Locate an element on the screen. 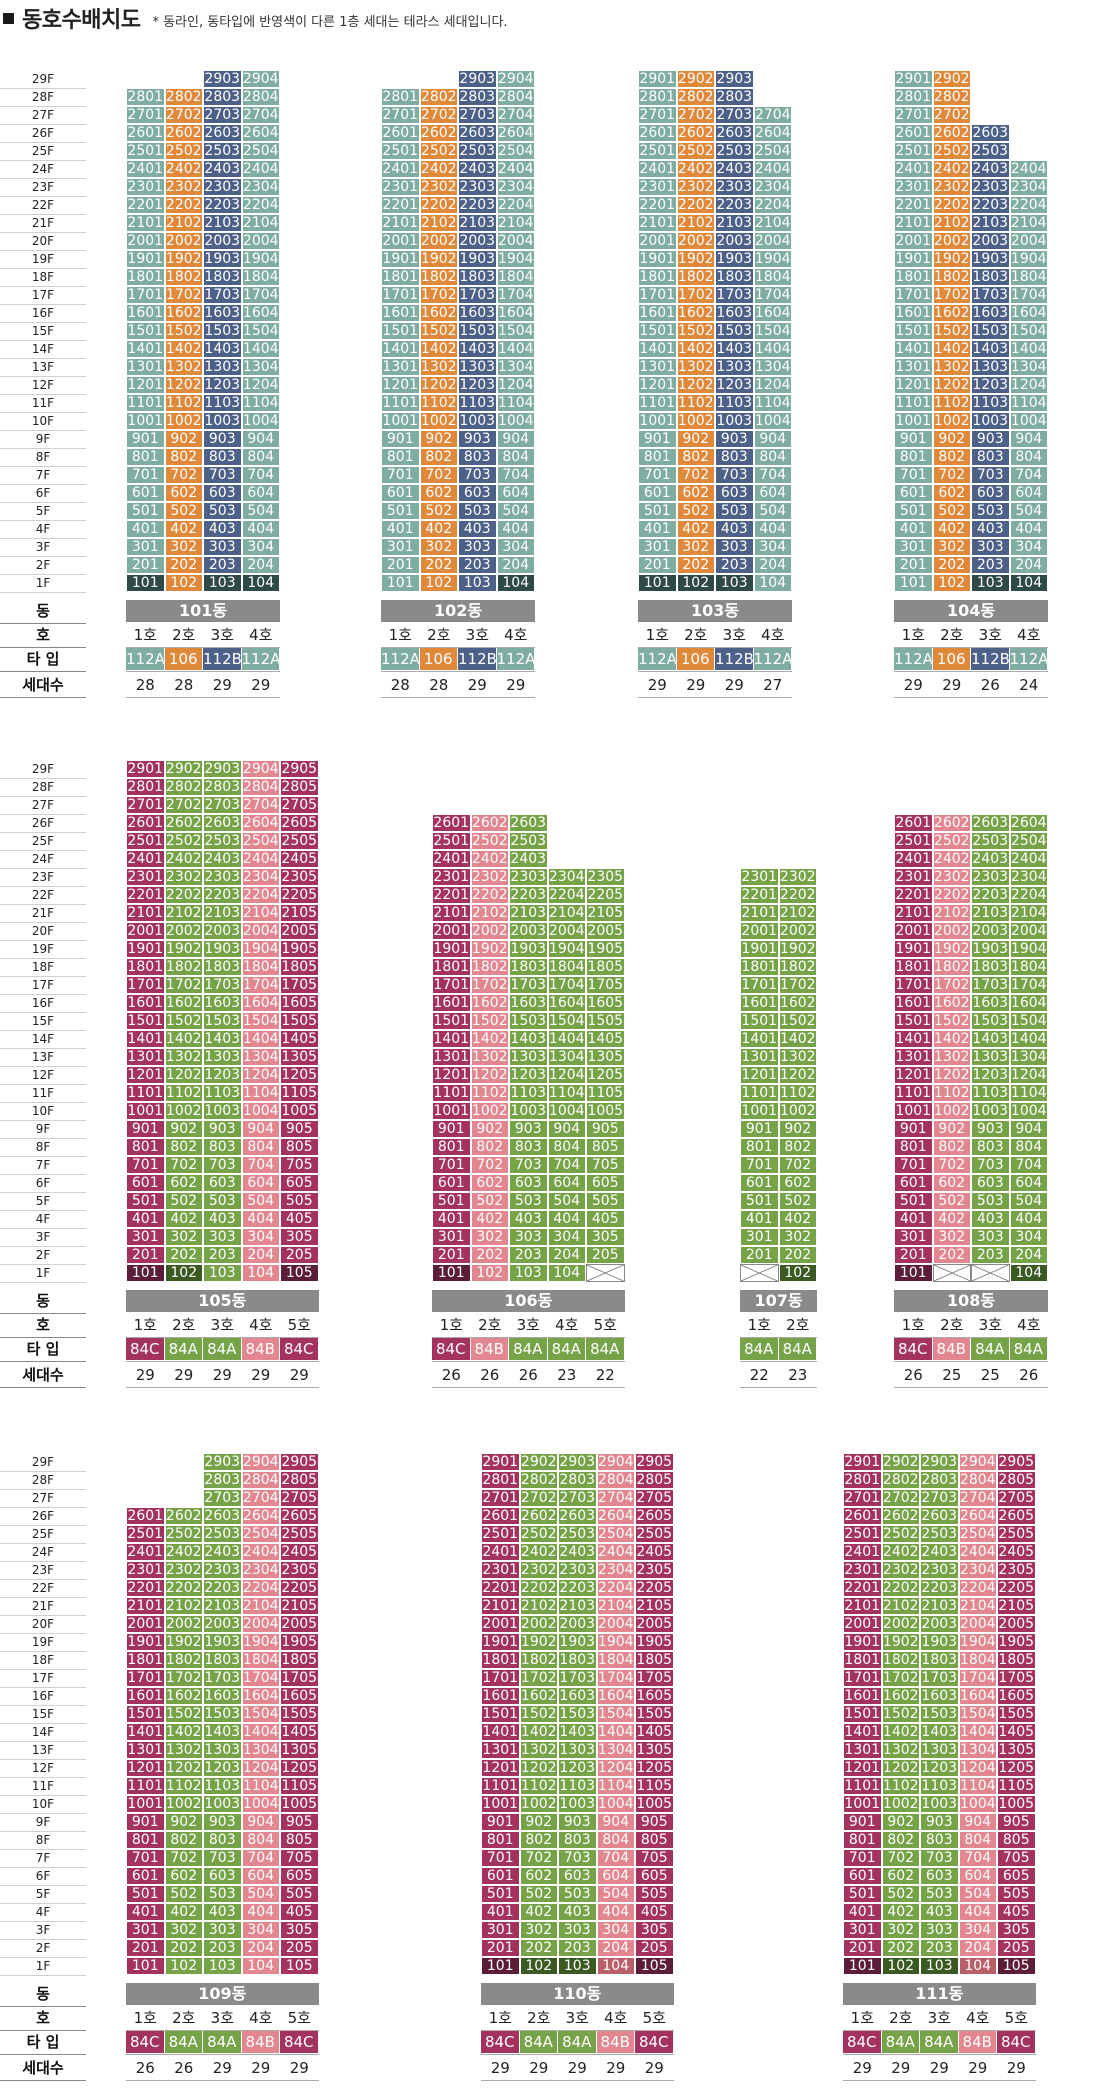  unit-cell: 505 is located at coordinates (299, 1894).